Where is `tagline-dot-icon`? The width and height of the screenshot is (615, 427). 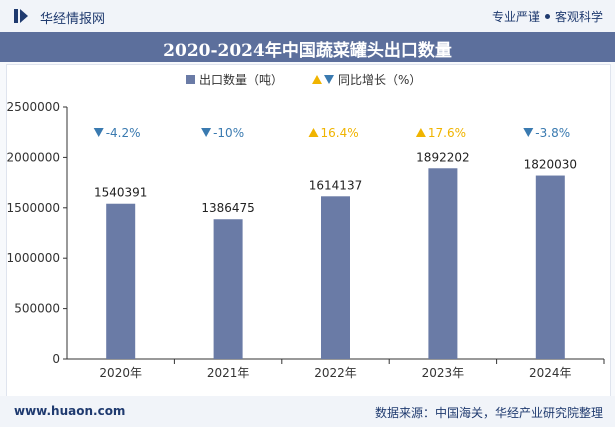
tagline-dot-icon is located at coordinates (547, 16).